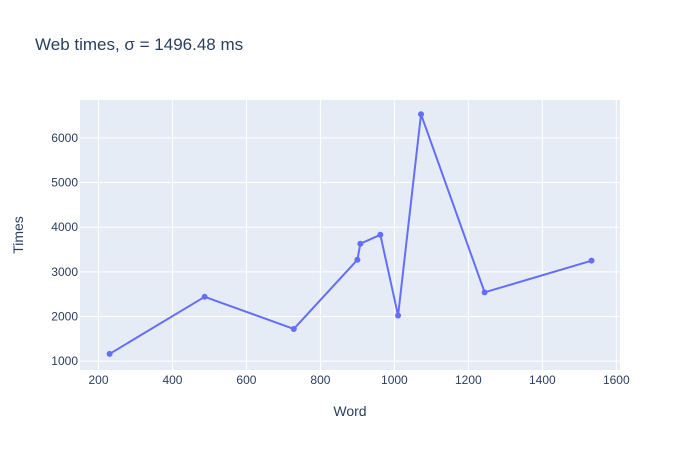 This screenshot has width=700, height=450. What do you see at coordinates (349, 411) in the screenshot?
I see `x-axis-title: Word` at bounding box center [349, 411].